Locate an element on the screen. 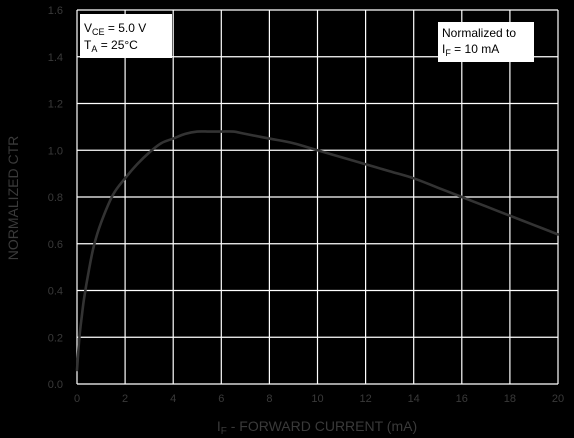 Image resolution: width=574 pixels, height=438 pixels. x-axis-title: IF - FORWARD CURRENT (mA) is located at coordinates (317, 427).